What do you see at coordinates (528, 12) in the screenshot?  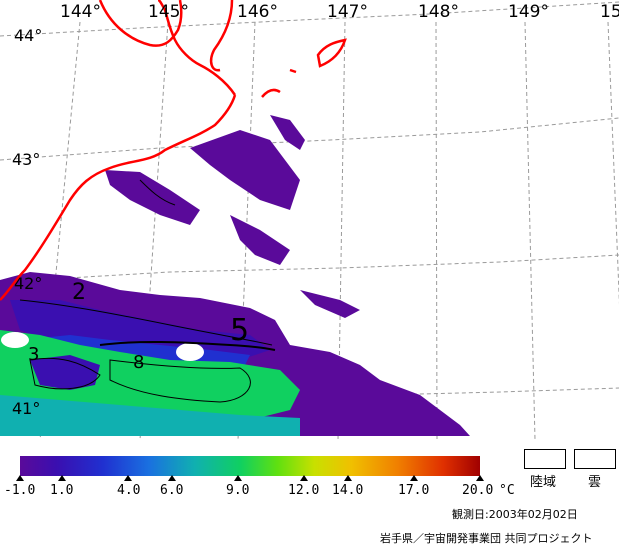 I see `longitude-label: 149°` at bounding box center [528, 12].